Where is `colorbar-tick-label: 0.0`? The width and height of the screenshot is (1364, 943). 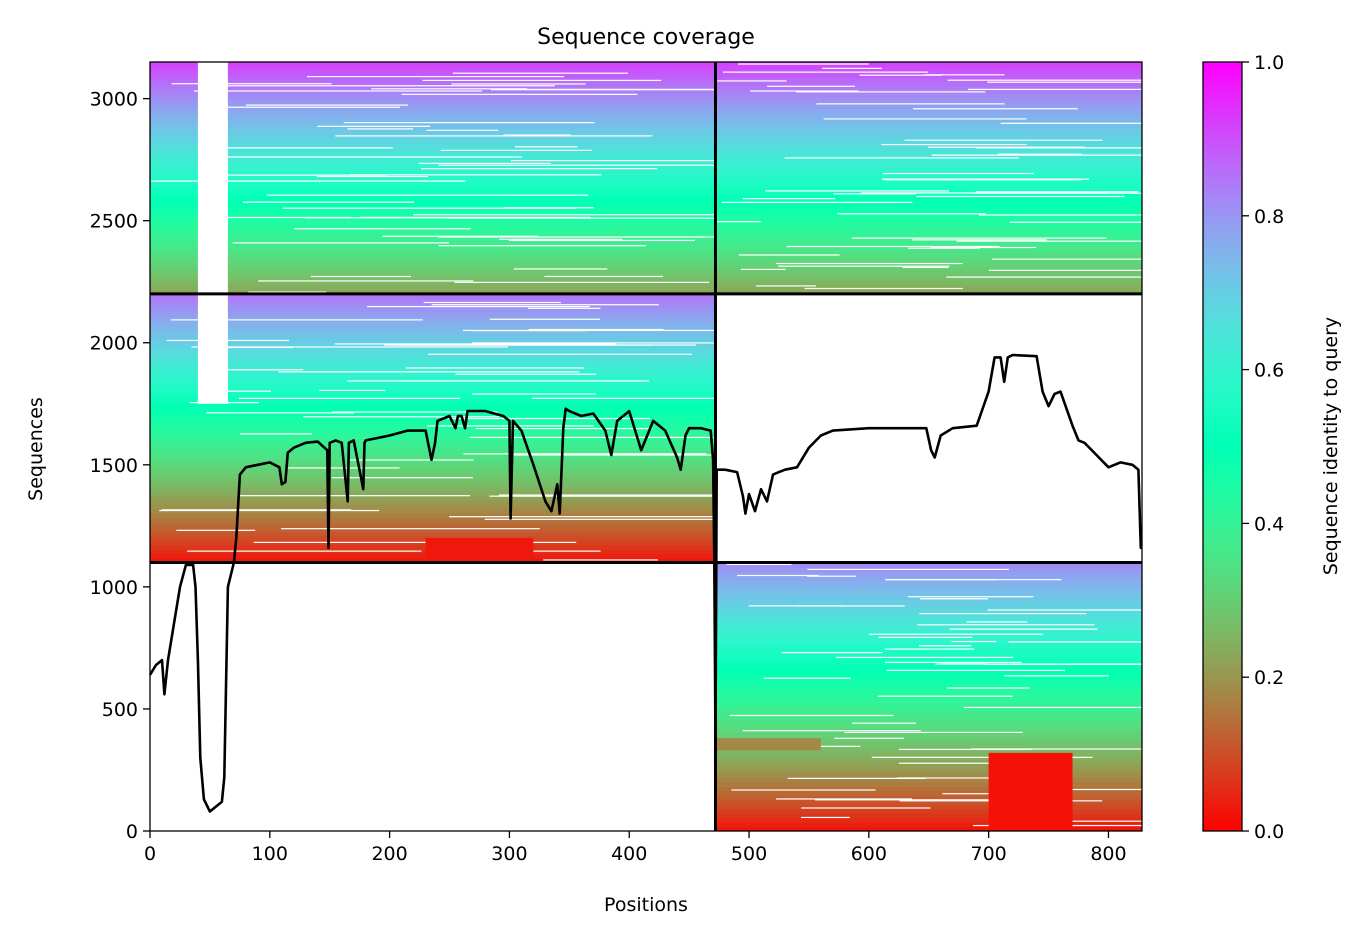 colorbar-tick-label: 0.0 is located at coordinates (1269, 832).